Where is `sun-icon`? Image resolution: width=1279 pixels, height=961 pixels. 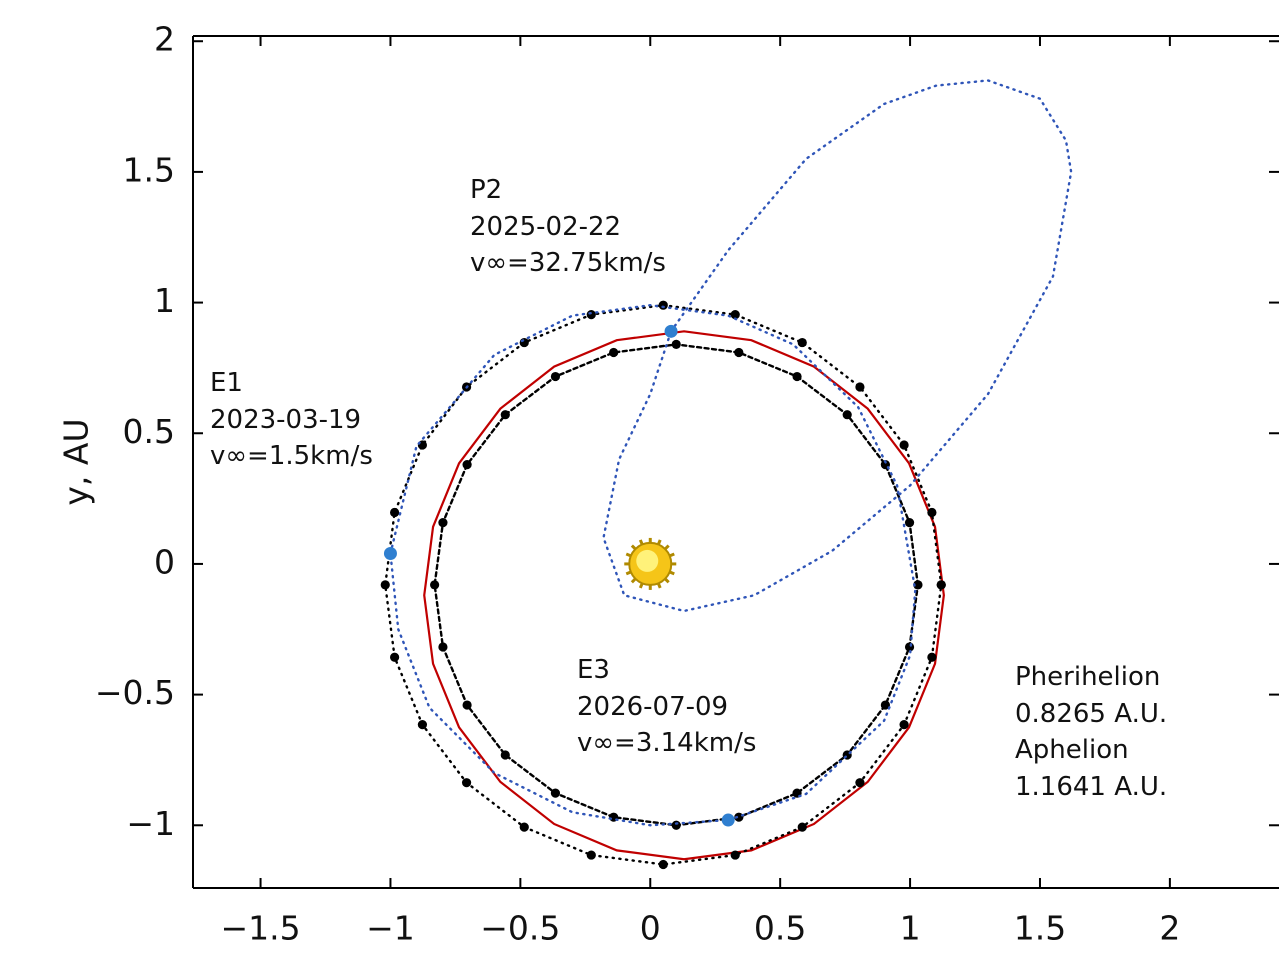
sun-icon is located at coordinates (650, 563).